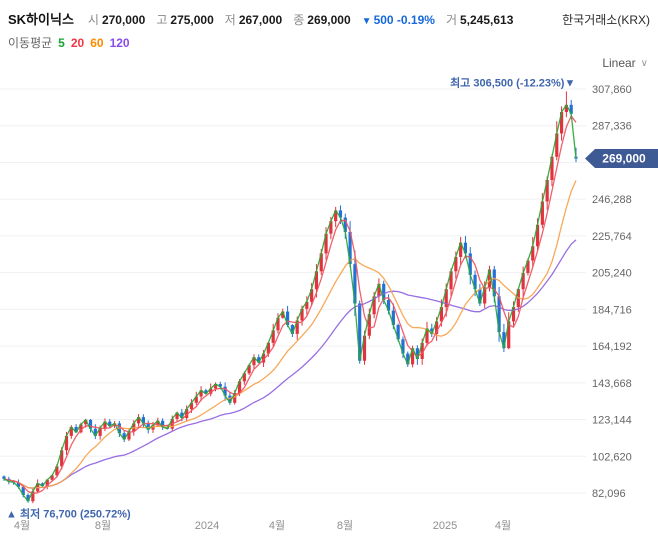 The height and width of the screenshot is (554, 658). What do you see at coordinates (366, 21) in the screenshot?
I see `down-arrow-icon: ▼` at bounding box center [366, 21].